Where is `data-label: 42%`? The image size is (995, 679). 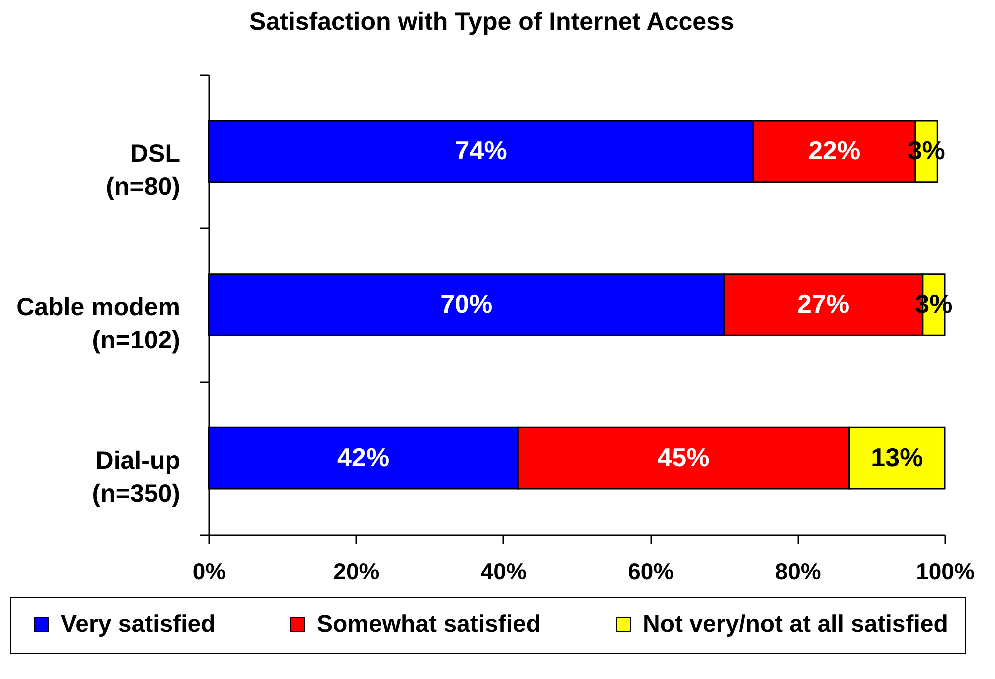
data-label: 42% is located at coordinates (364, 457).